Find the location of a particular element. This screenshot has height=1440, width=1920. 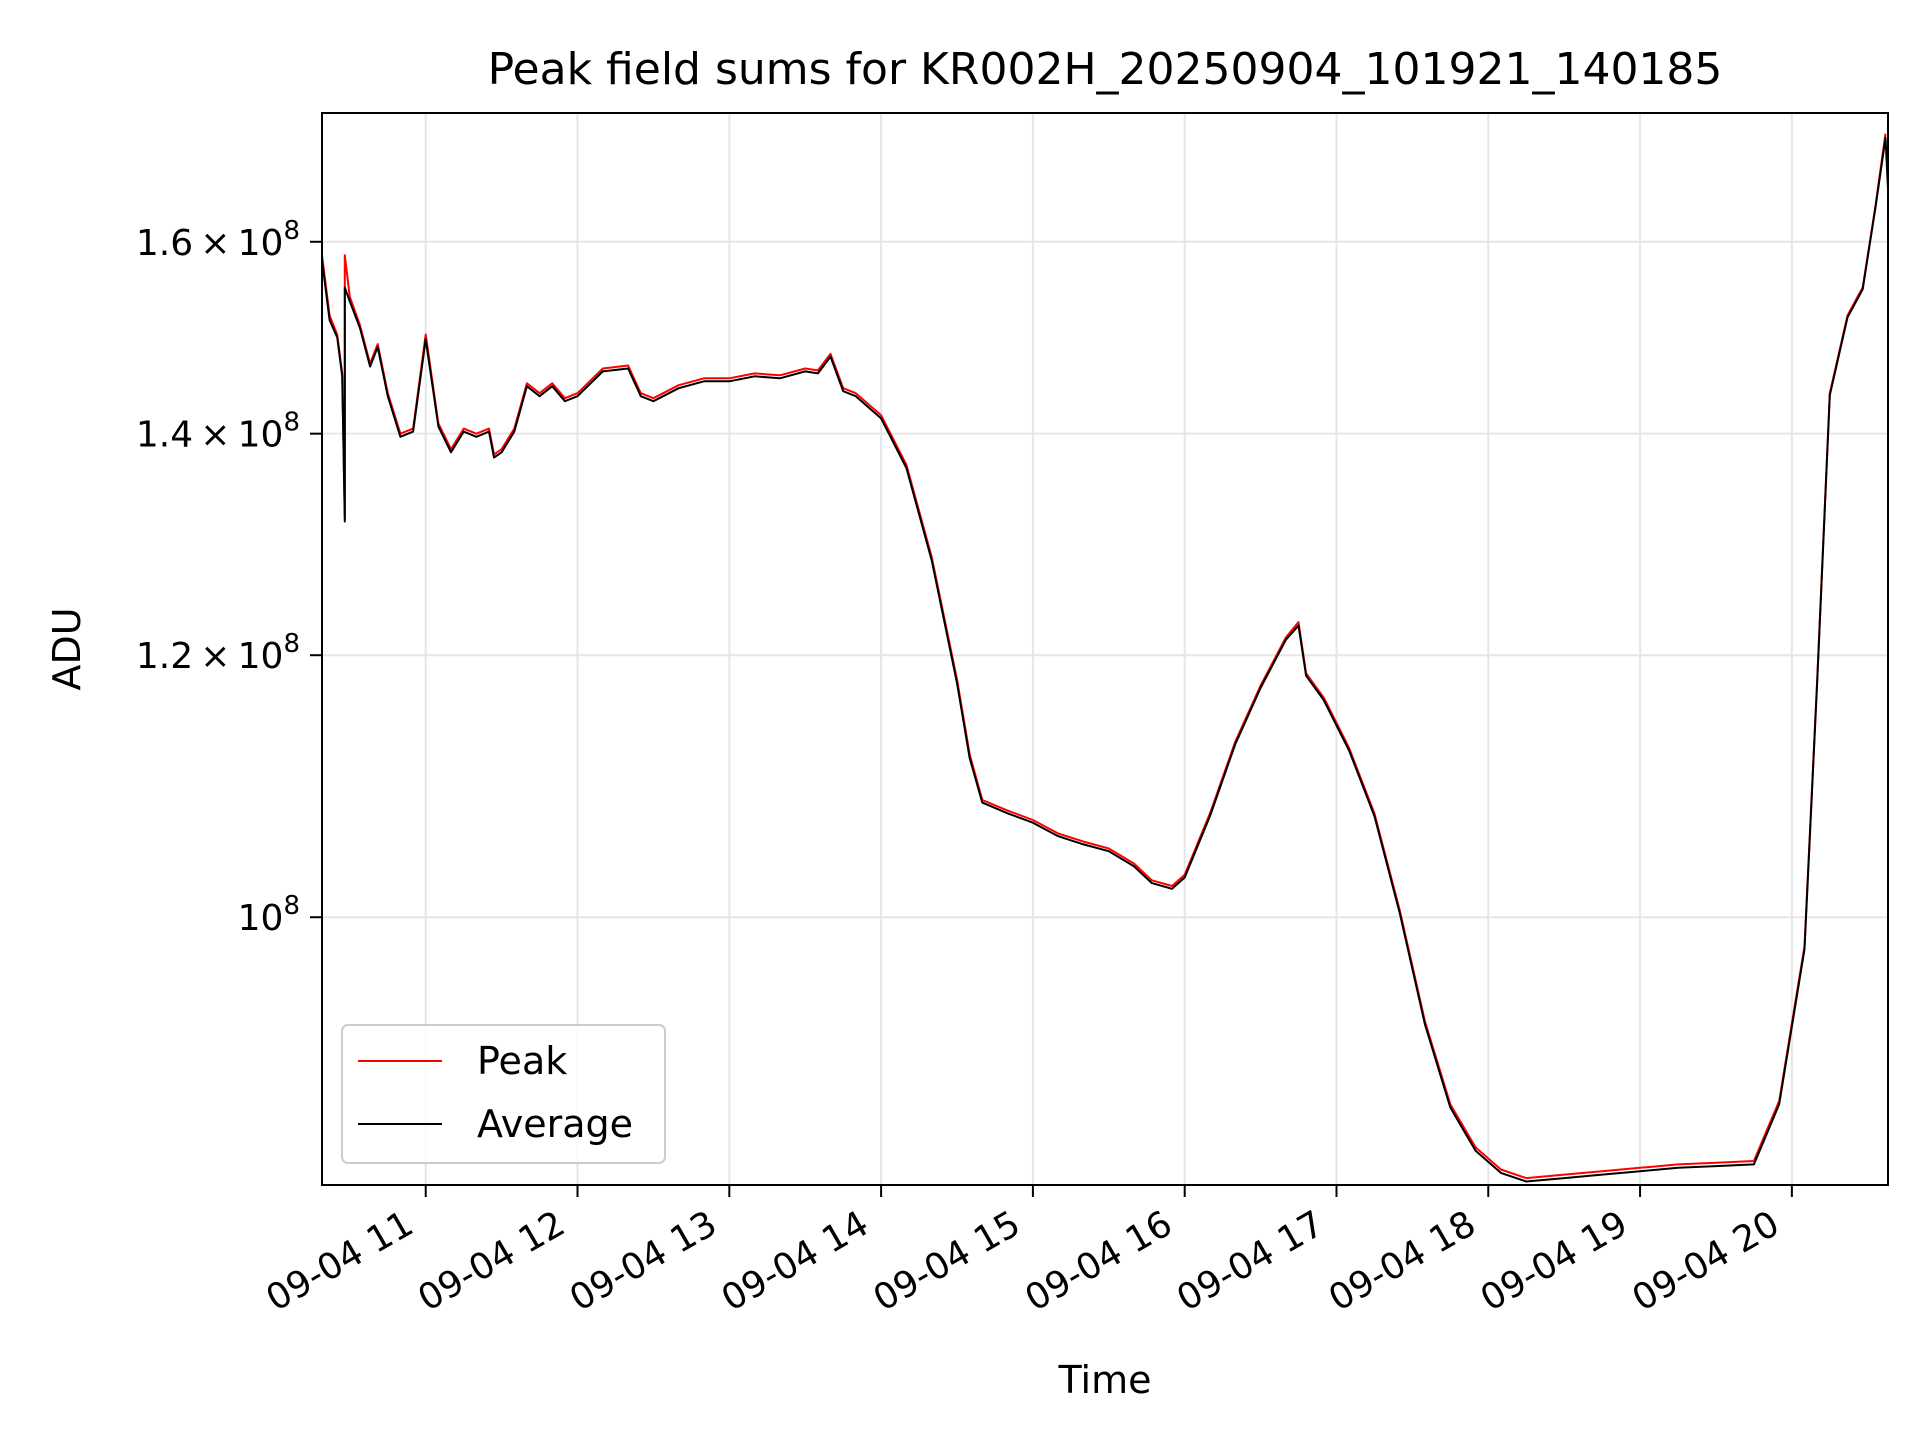

y-axis: 1.6 × 108 1.4 × 108 1.2 × 108 108 is located at coordinates (229, 577).